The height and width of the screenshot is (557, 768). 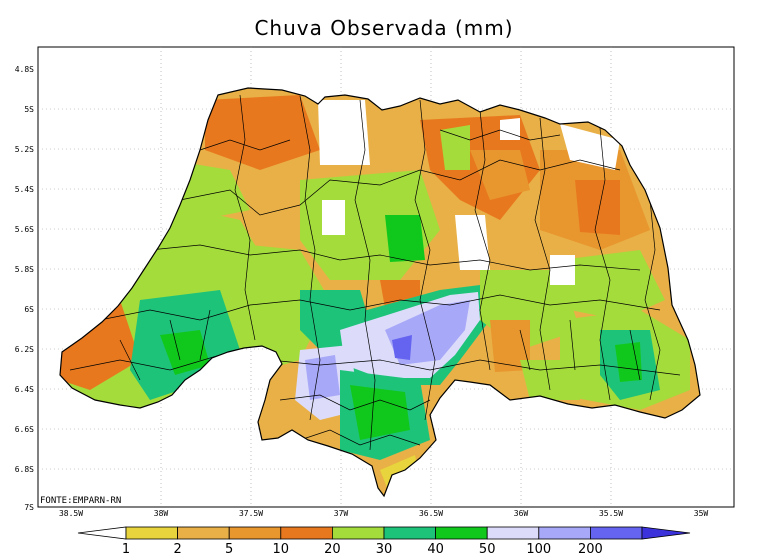 I want to click on lon-ticks: 38.5W 38W 37.5W 37W 36.5W 36W 35.5W 35W, so click(x=383, y=513).